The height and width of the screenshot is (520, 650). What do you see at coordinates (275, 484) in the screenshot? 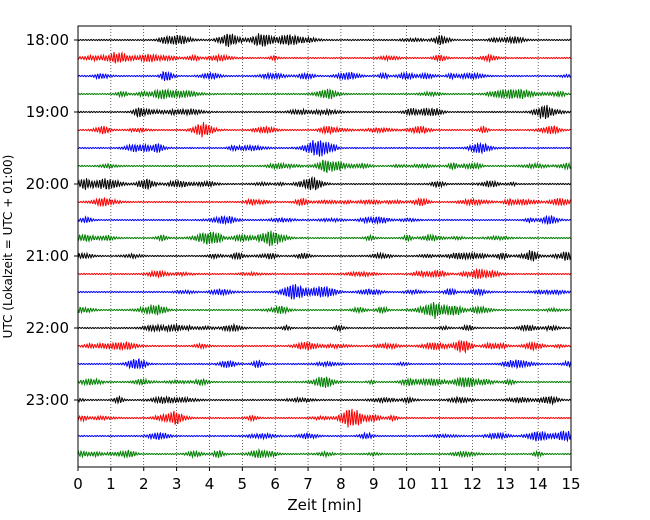
I see `x-tick-label: 6` at bounding box center [275, 484].